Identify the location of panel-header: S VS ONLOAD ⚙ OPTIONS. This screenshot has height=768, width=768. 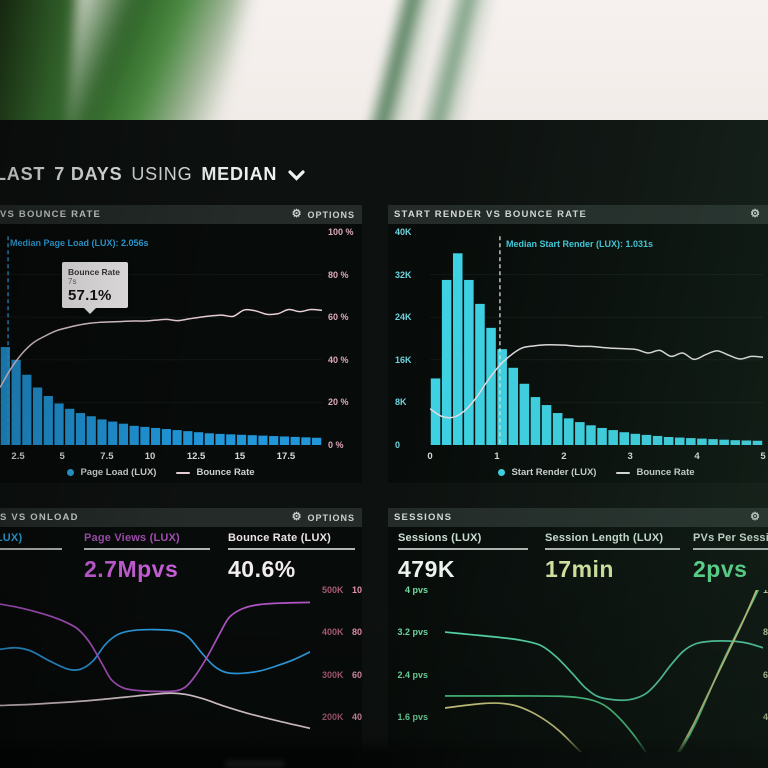
(181, 517).